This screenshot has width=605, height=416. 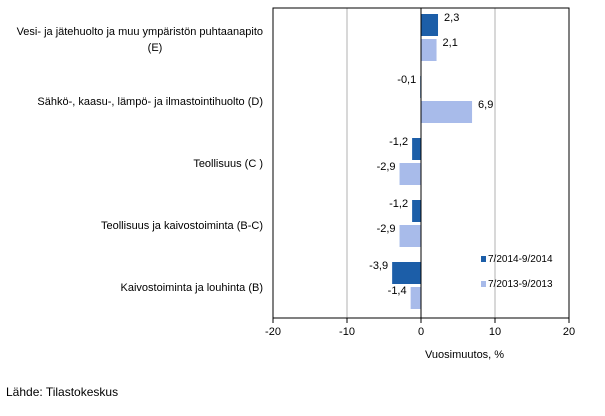 I want to click on data-label: -0,1, so click(x=406, y=80).